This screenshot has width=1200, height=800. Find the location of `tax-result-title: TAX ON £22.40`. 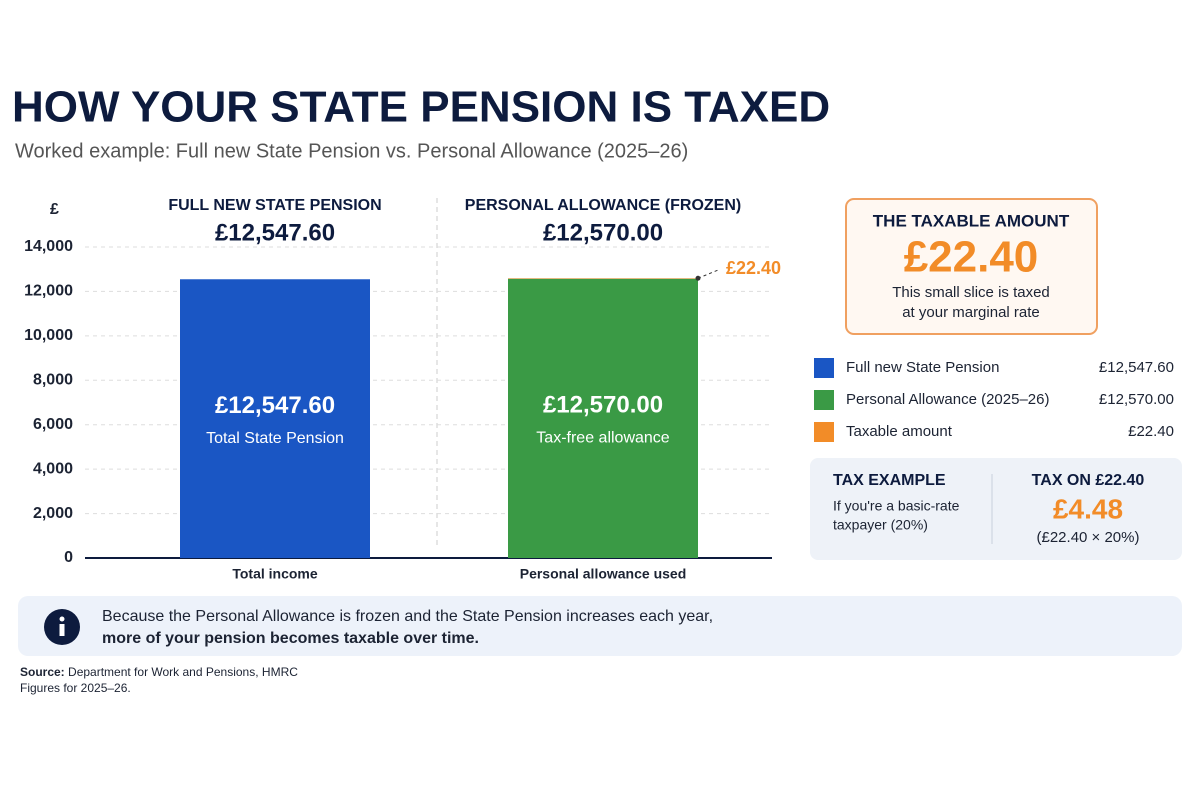

tax-result-title: TAX ON £22.40 is located at coordinates (1088, 480).